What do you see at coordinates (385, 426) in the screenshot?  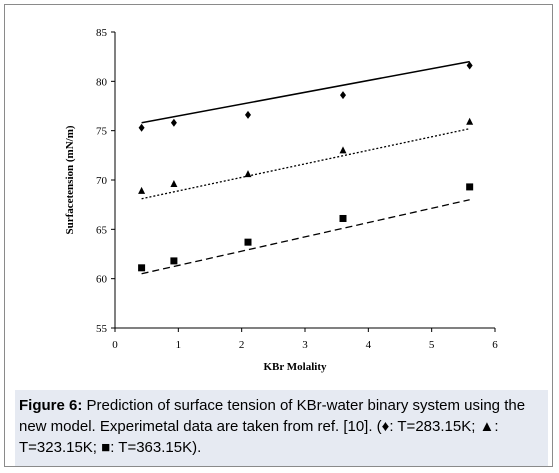 I see `diamond-symbol: ♦` at bounding box center [385, 426].